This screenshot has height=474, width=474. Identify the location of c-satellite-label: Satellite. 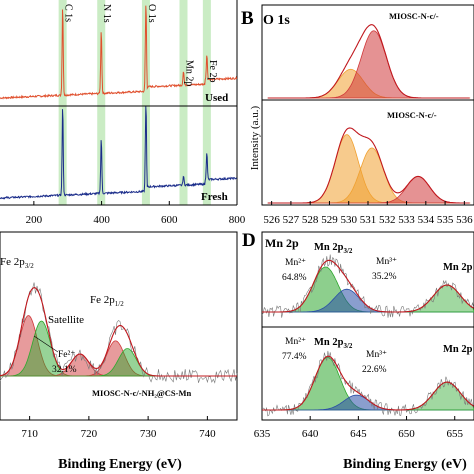
(66, 320).